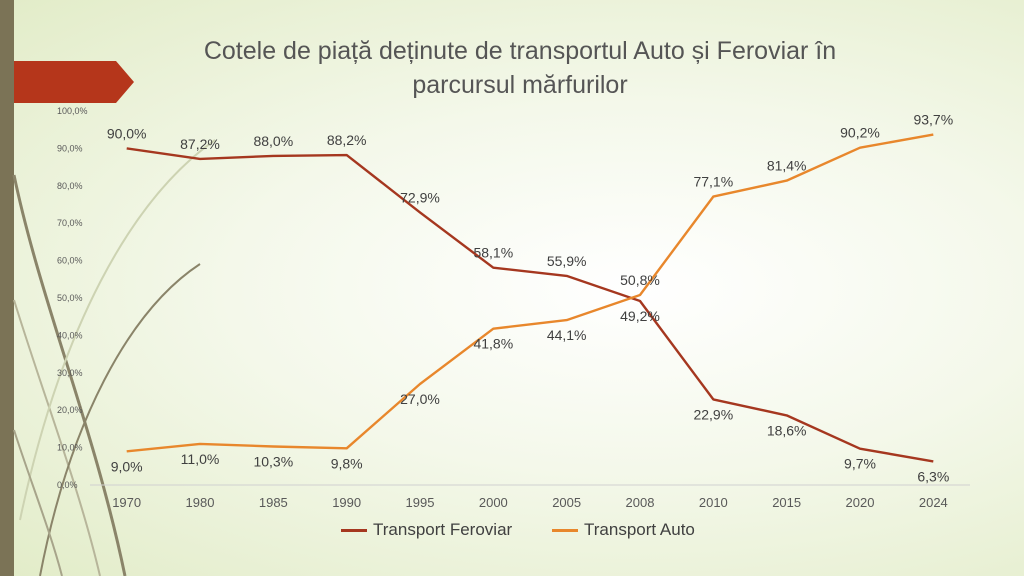 The height and width of the screenshot is (576, 1024). I want to click on x-tick-label: 1985, so click(273, 502).